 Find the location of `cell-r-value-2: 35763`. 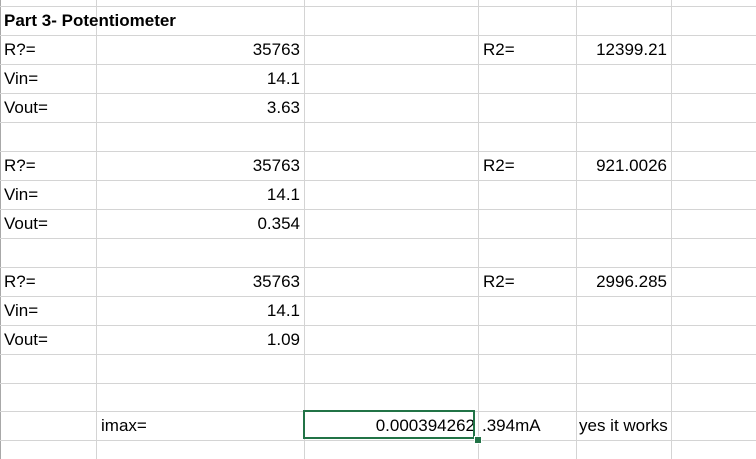

cell-r-value-2: 35763 is located at coordinates (276, 165).